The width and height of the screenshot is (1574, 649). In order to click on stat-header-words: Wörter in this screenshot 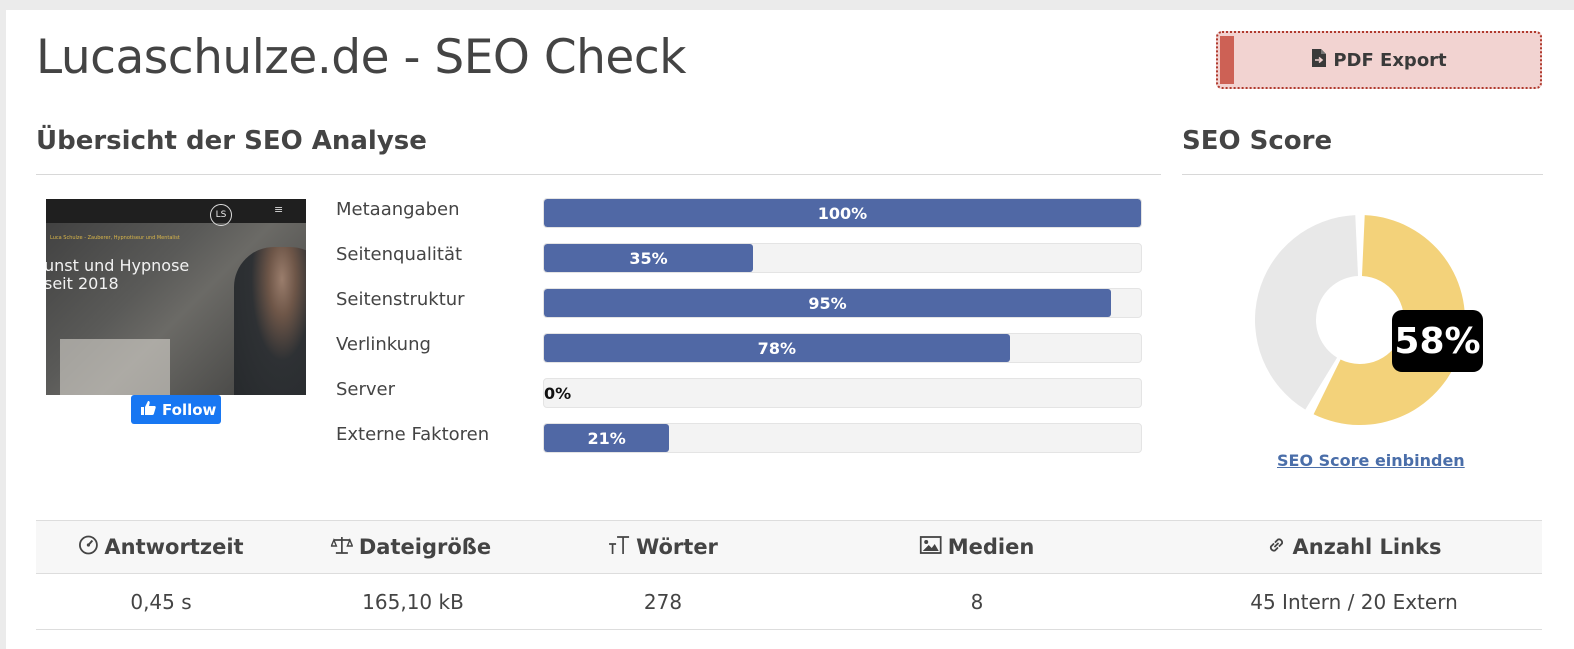, I will do `click(663, 547)`.